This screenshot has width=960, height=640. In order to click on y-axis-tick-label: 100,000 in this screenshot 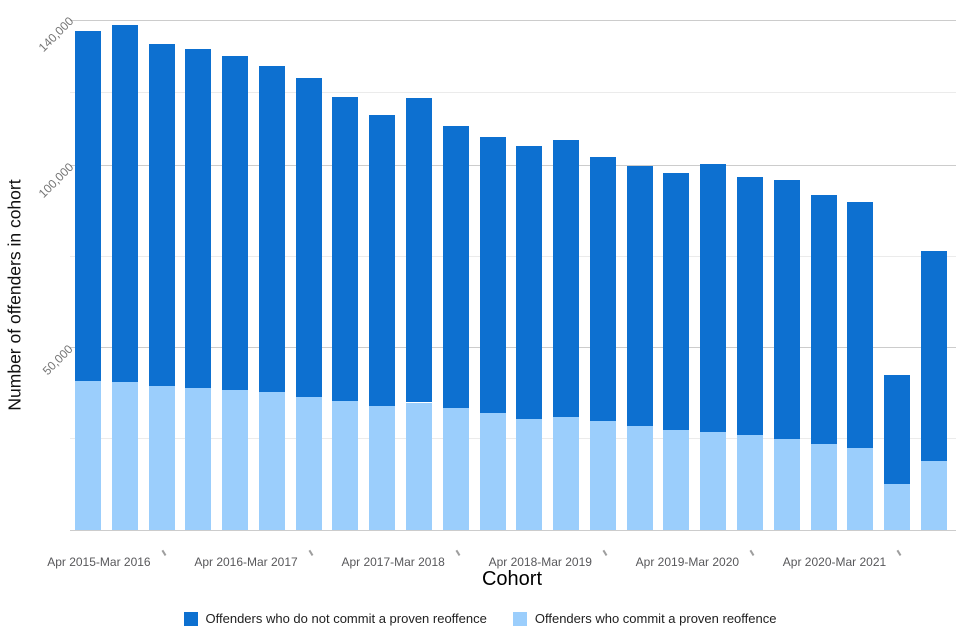, I will do `click(55, 180)`.